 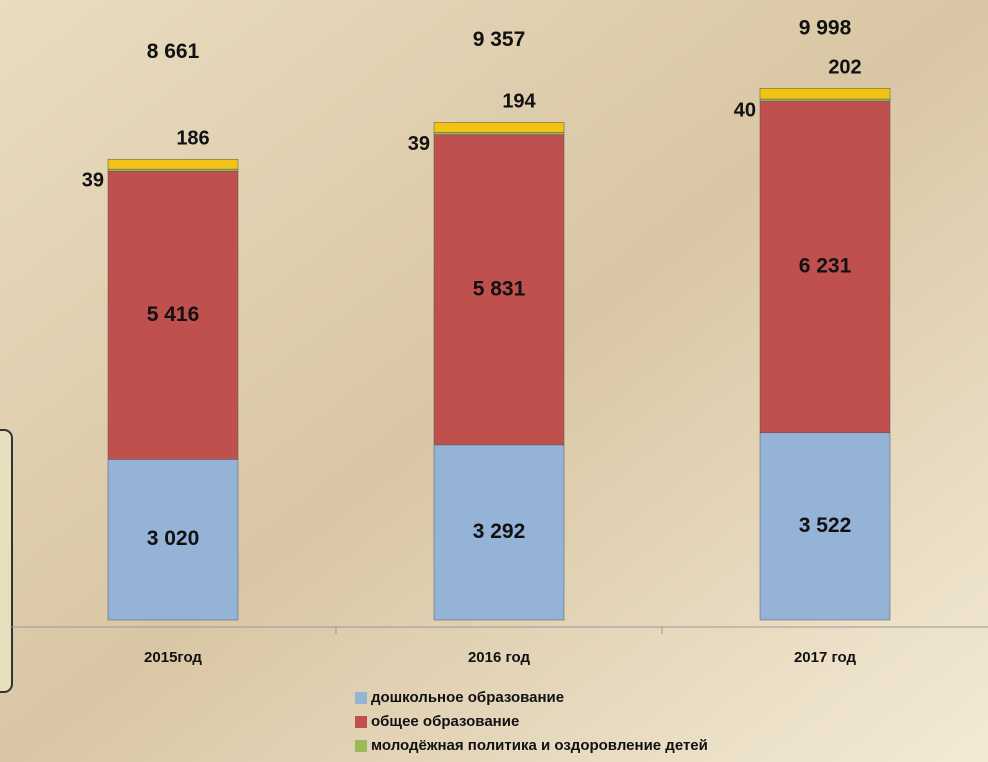 I want to click on x-tick-label: 2016 год, so click(x=499, y=657).